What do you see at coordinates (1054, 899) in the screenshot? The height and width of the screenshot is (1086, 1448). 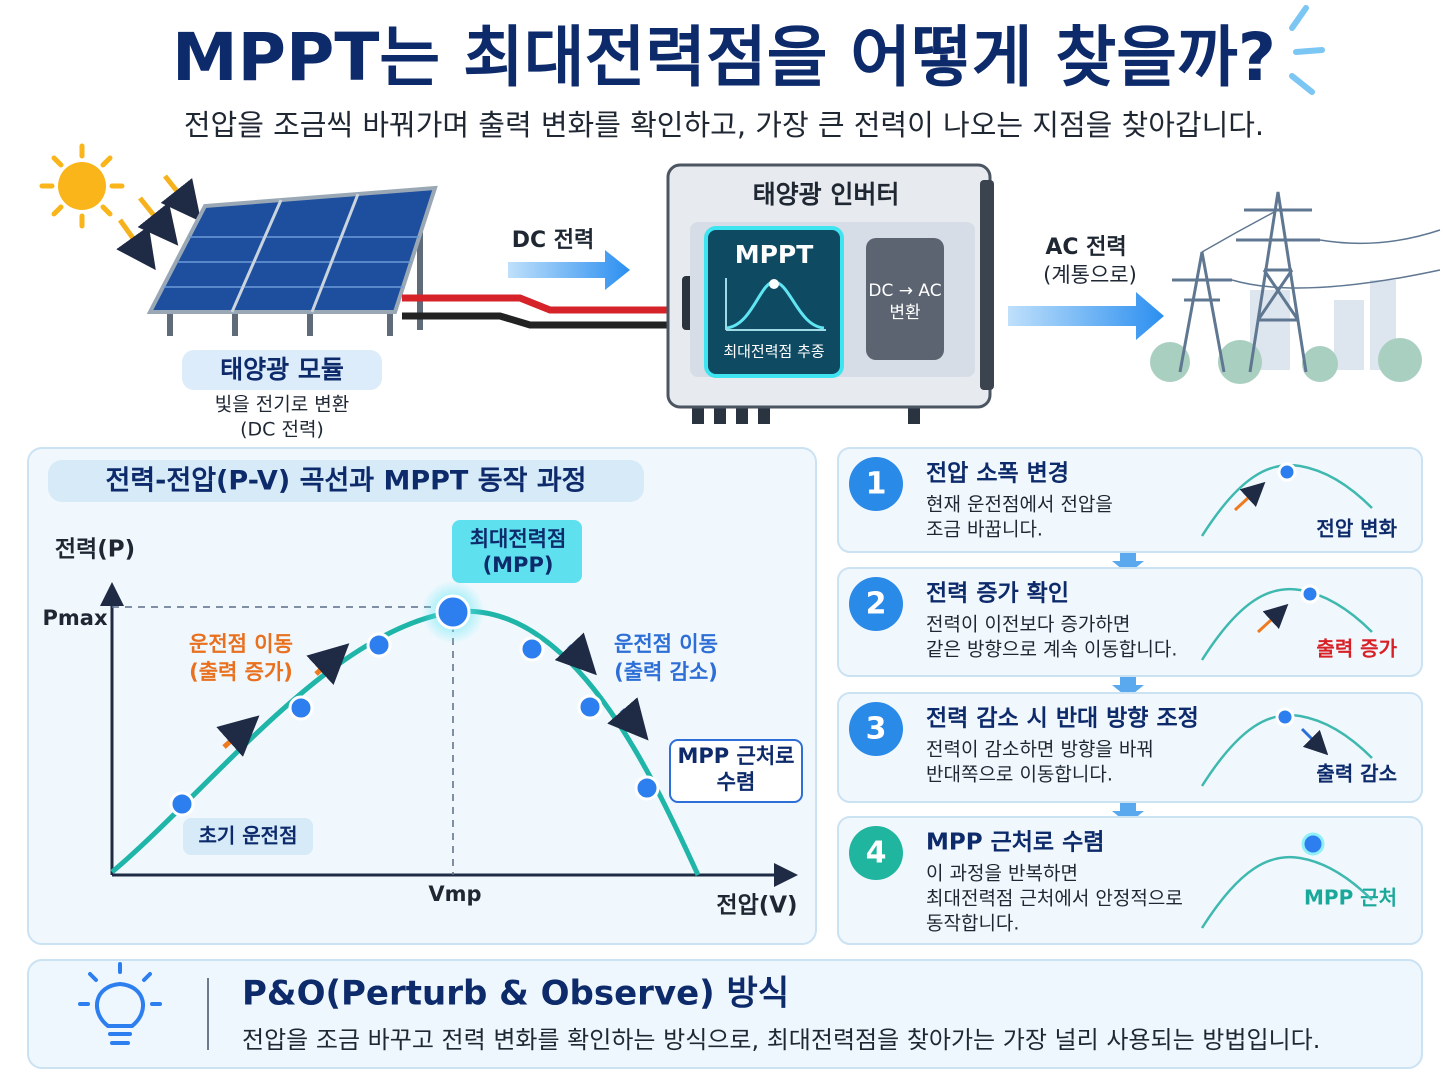 I see `step-desc: 최대전력점 근처에서 안정적으로` at bounding box center [1054, 899].